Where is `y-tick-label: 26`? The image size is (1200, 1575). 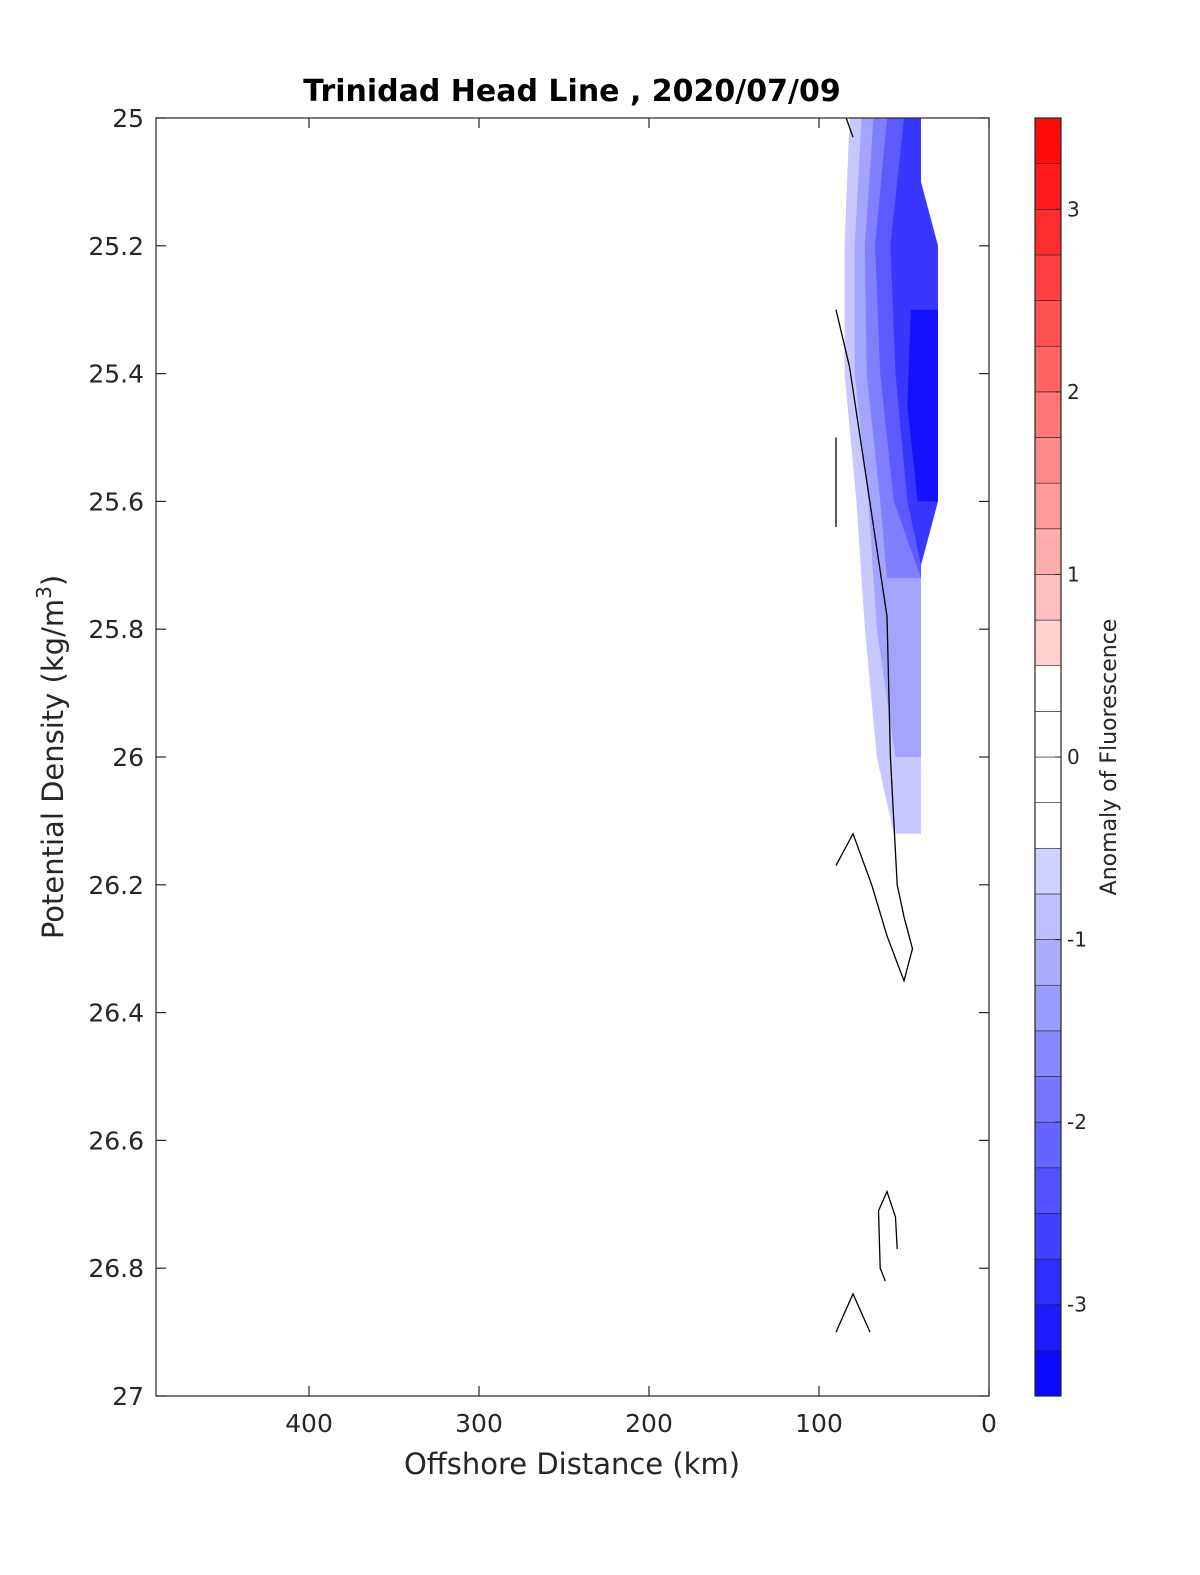 y-tick-label: 26 is located at coordinates (128, 757).